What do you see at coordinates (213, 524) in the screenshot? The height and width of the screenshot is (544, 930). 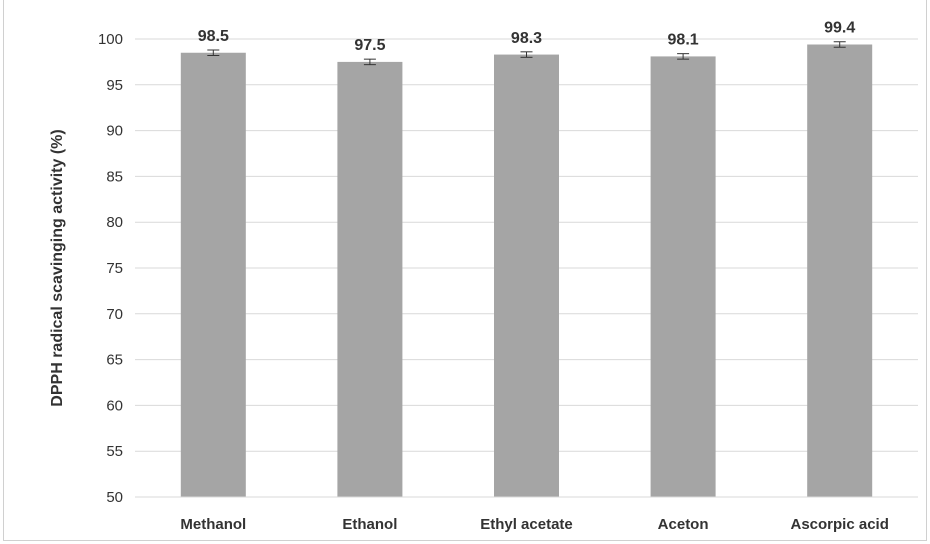 I see `x-tick-label: Methanol` at bounding box center [213, 524].